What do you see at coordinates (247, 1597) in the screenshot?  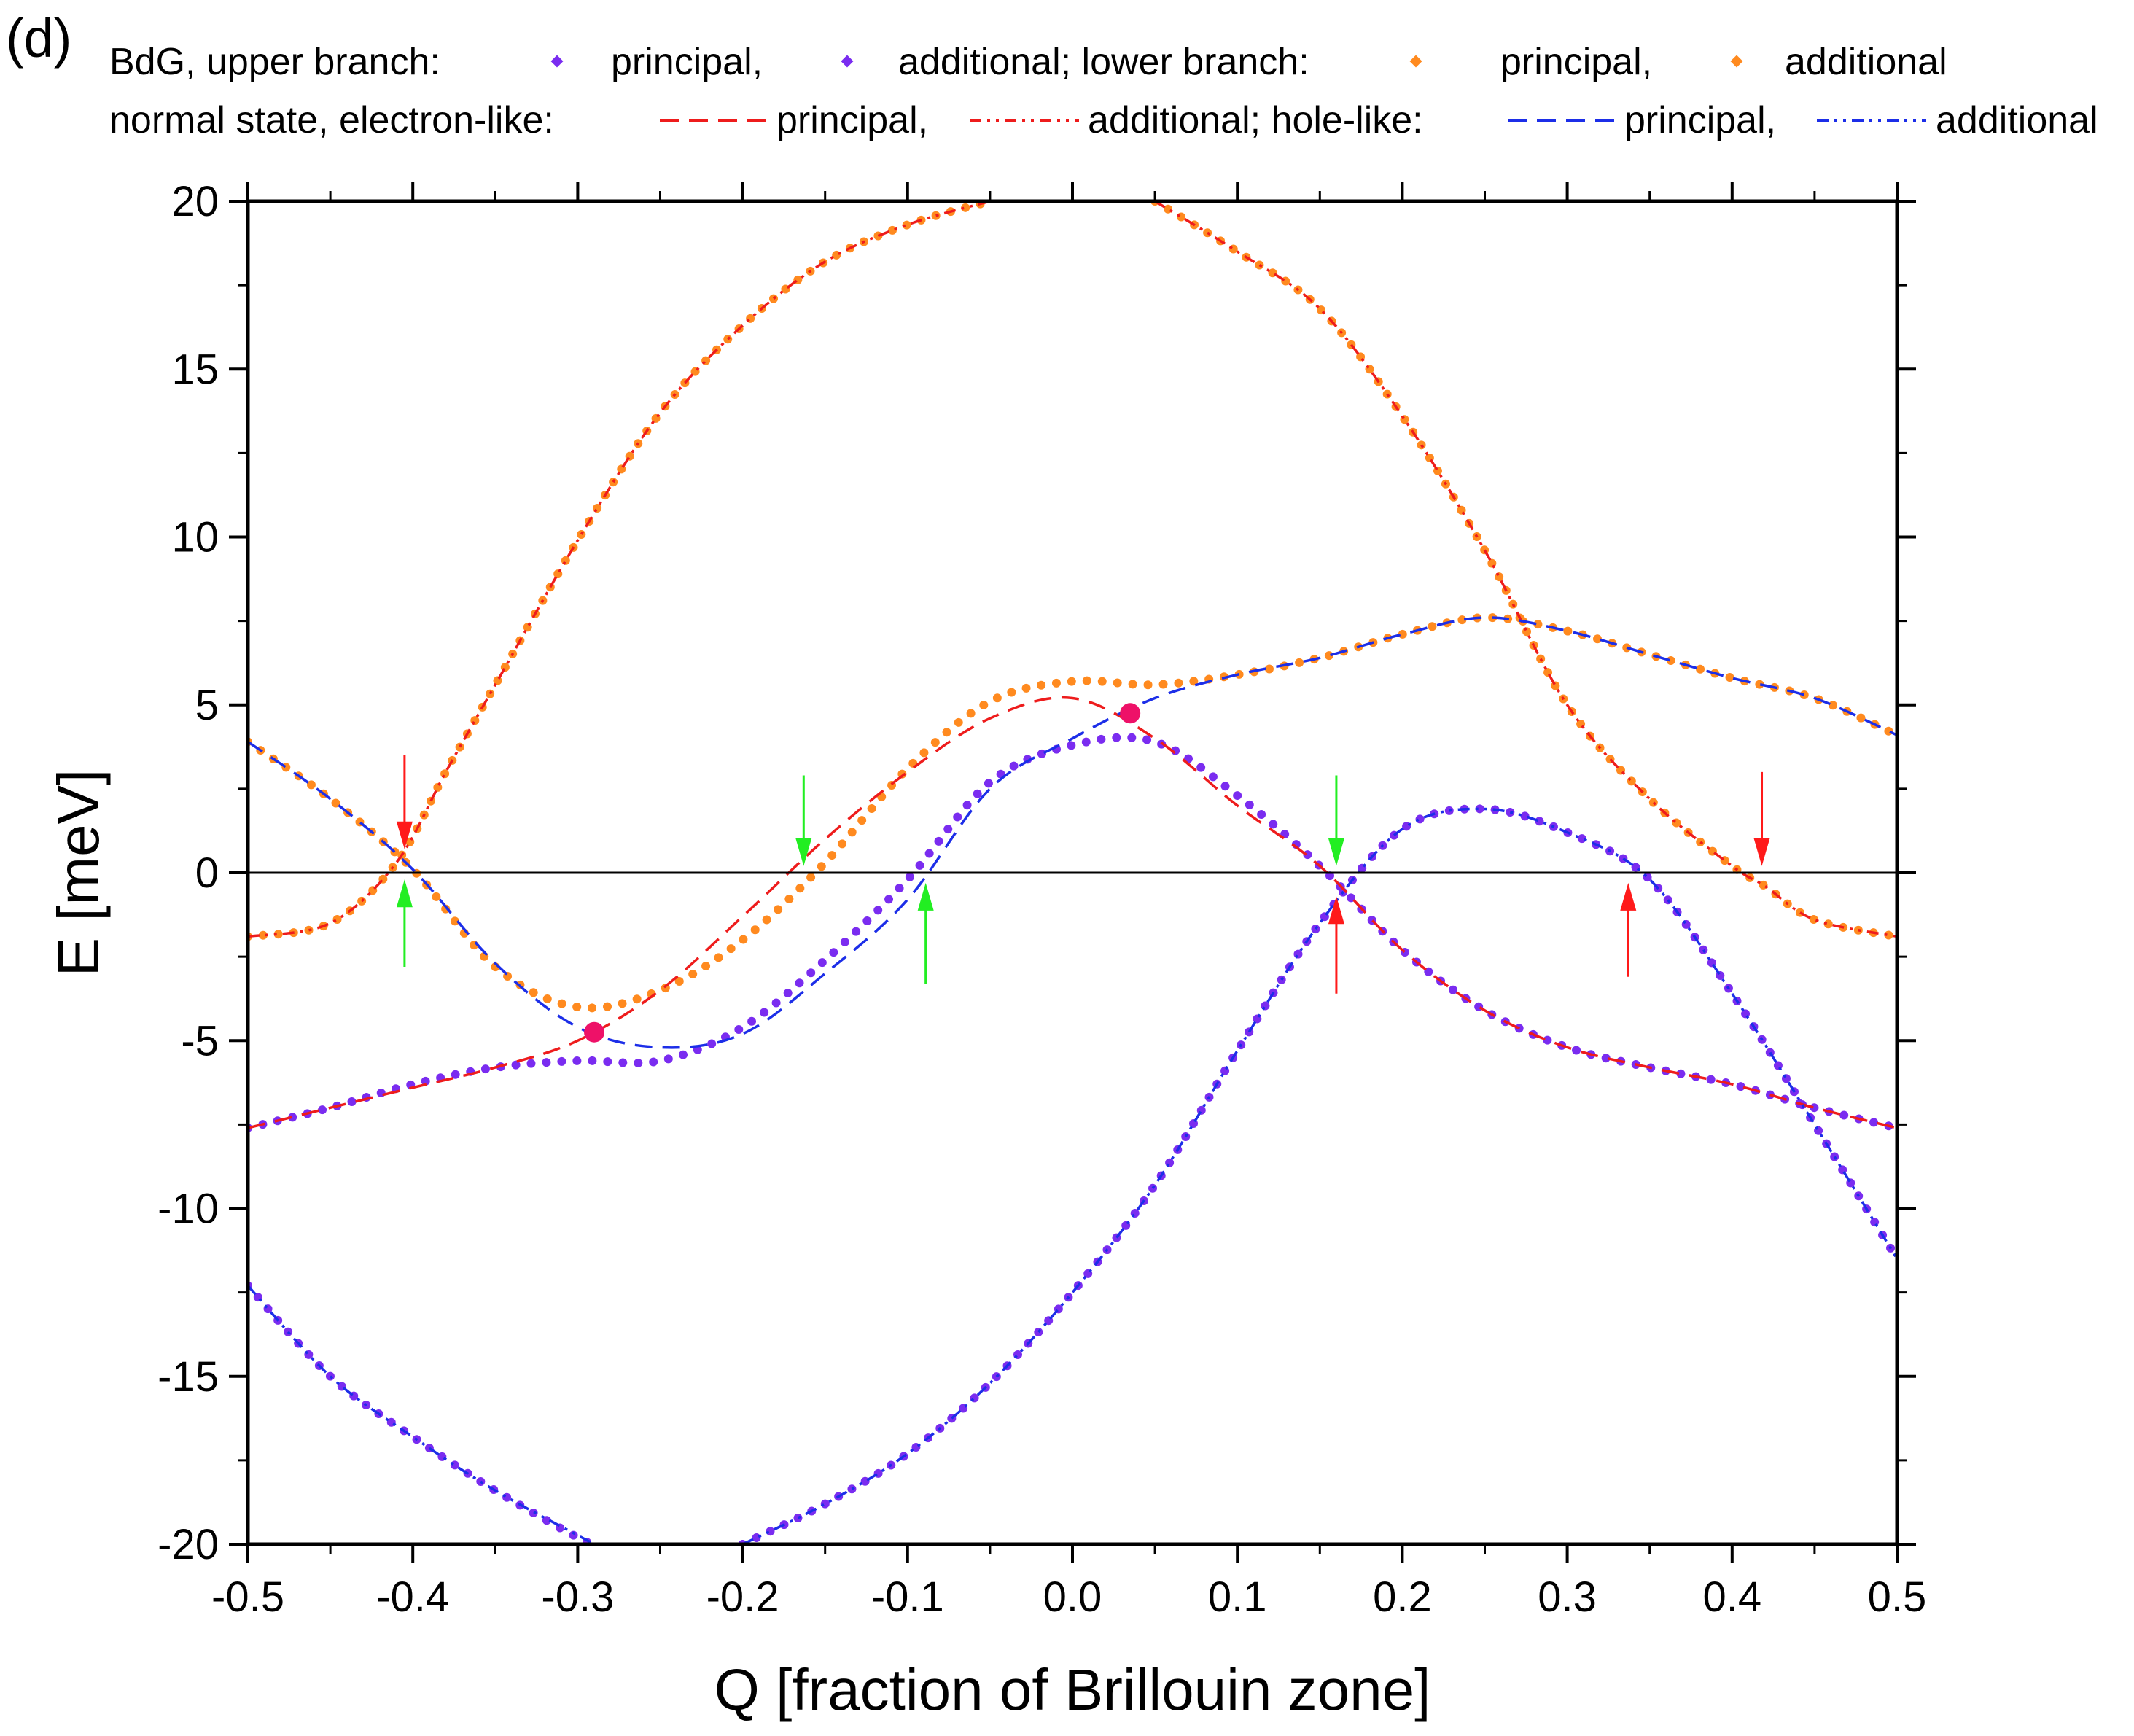 I see `x-tick-label: -0.5` at bounding box center [247, 1597].